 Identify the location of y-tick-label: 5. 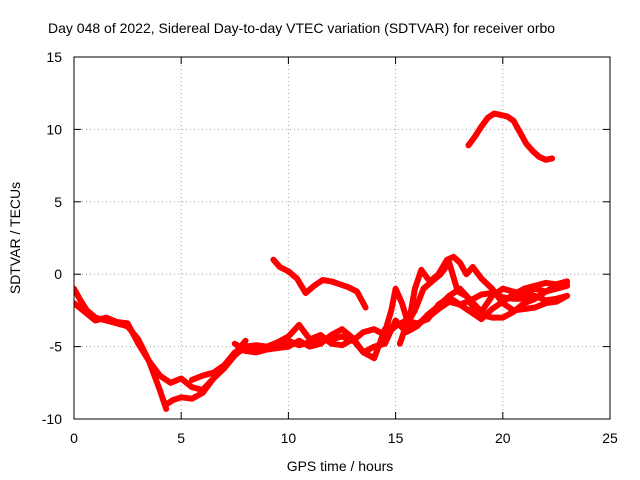
(58, 202).